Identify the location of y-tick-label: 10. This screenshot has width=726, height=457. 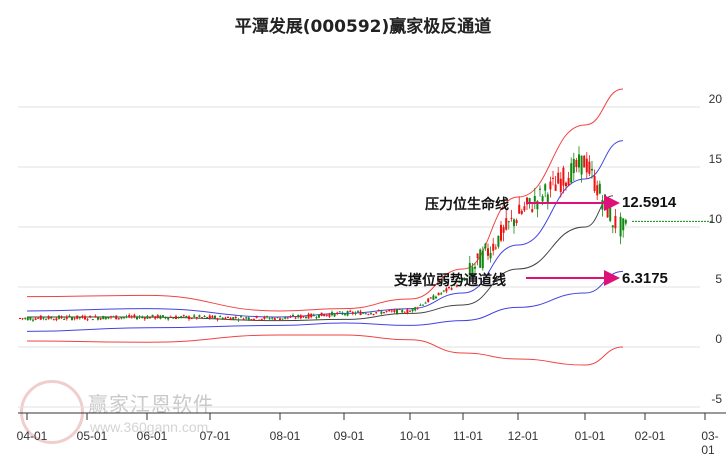
(715, 219).